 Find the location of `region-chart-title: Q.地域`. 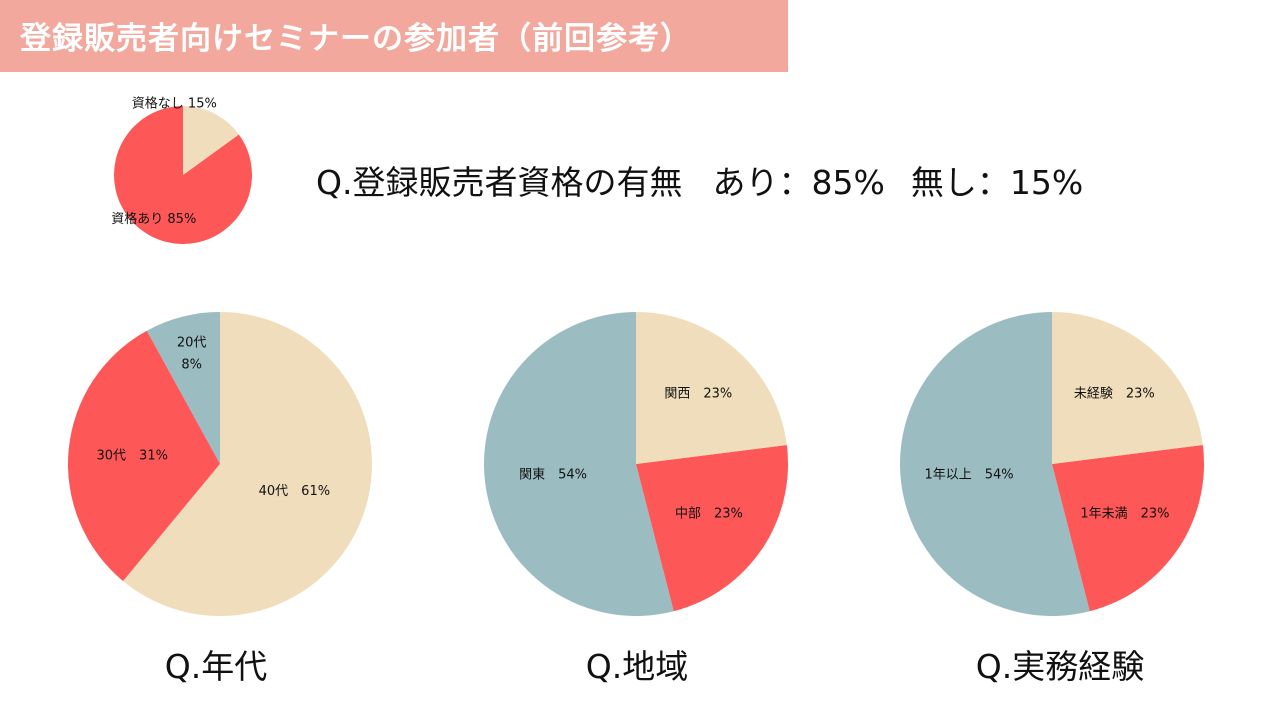

region-chart-title: Q.地域 is located at coordinates (637, 666).